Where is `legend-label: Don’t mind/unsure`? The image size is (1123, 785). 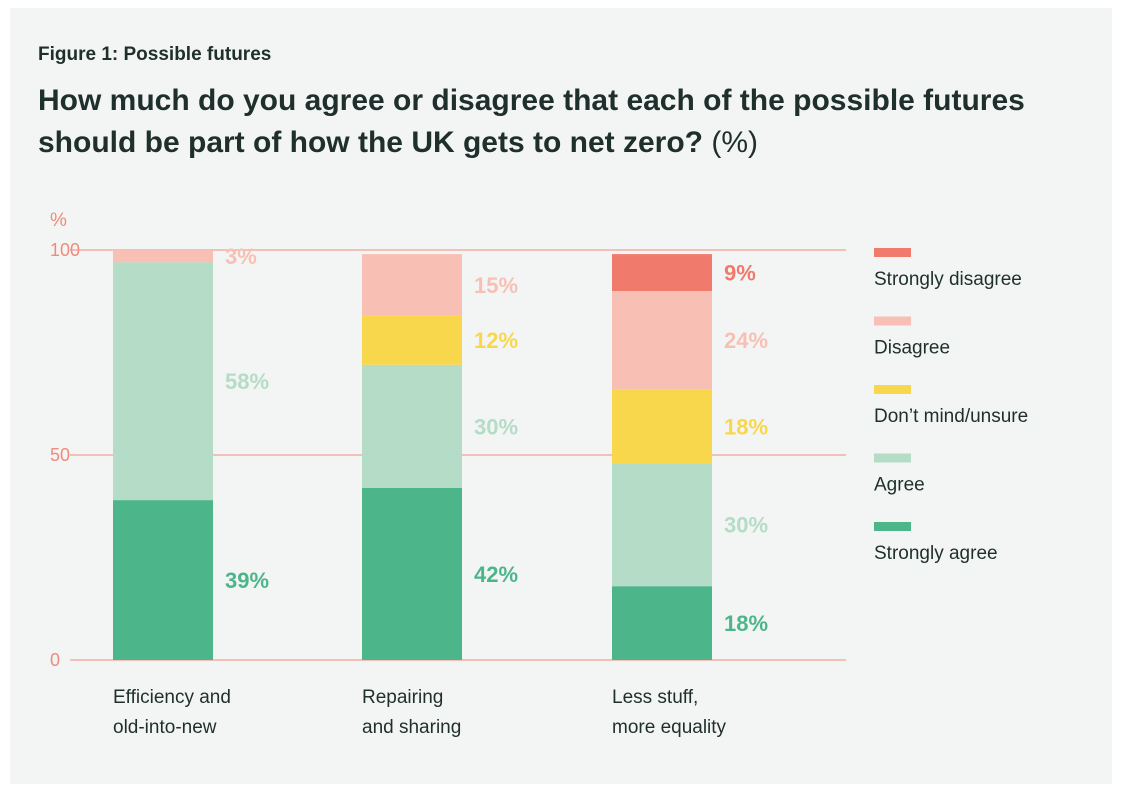
legend-label: Don’t mind/unsure is located at coordinates (951, 416).